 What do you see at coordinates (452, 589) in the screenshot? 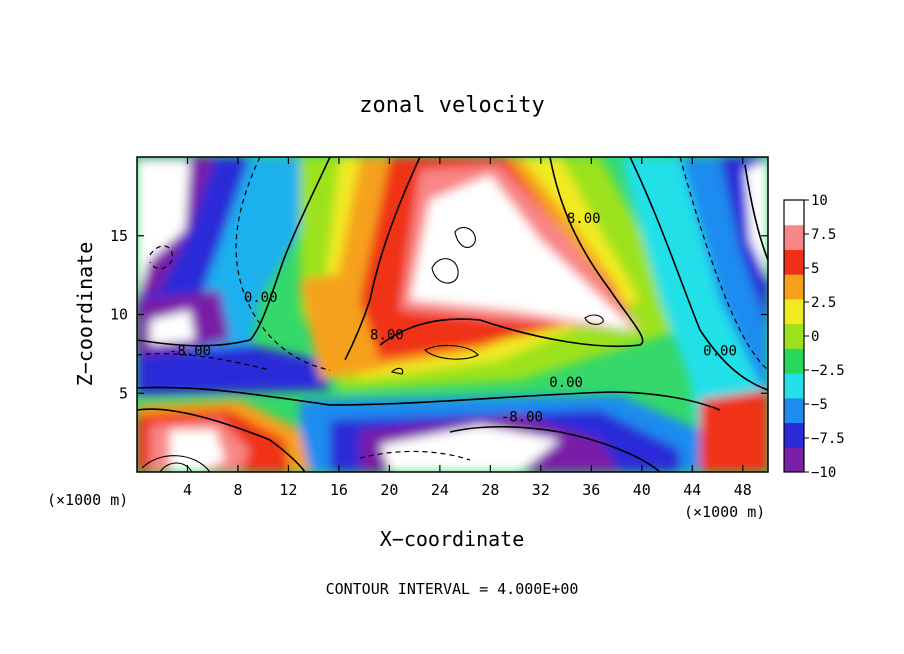
I see `contour-interval-note: CONTOUR INTERVAL = 4.000E+00` at bounding box center [452, 589].